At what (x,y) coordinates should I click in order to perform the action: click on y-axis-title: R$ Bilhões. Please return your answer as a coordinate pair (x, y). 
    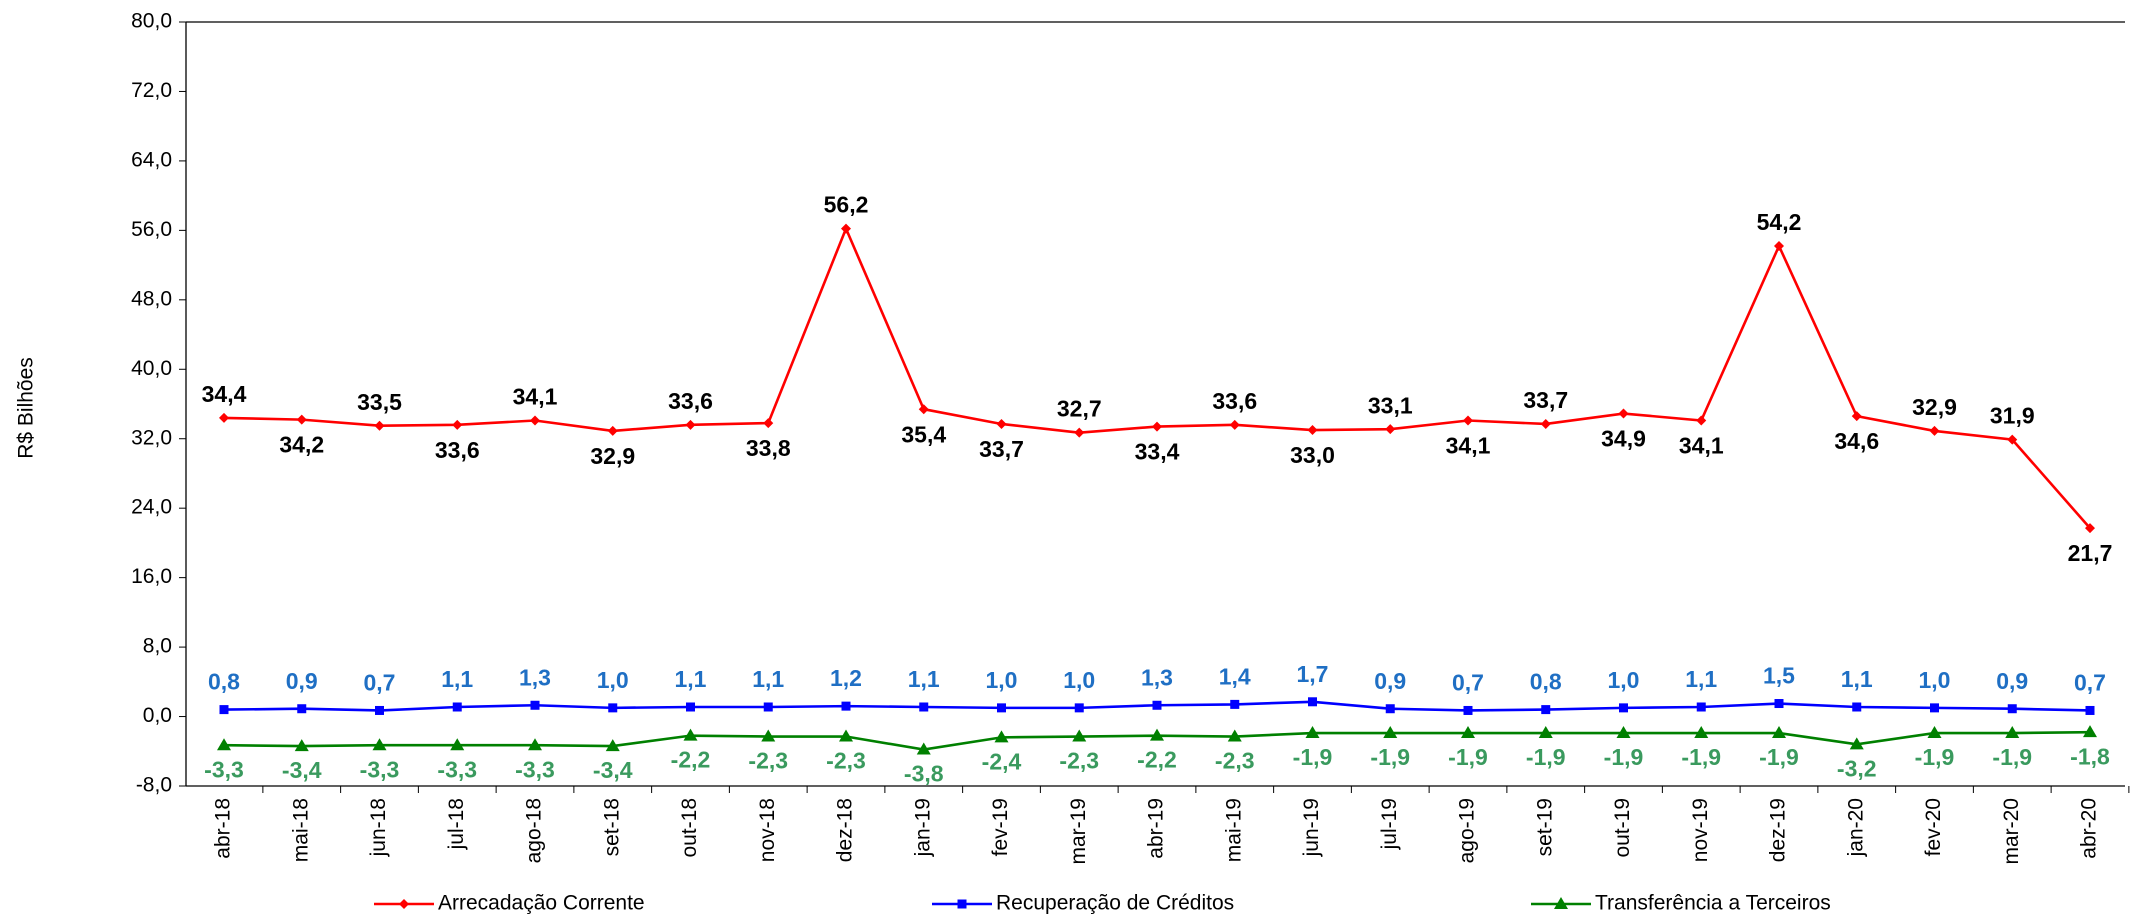
    Looking at the image, I should click on (26, 408).